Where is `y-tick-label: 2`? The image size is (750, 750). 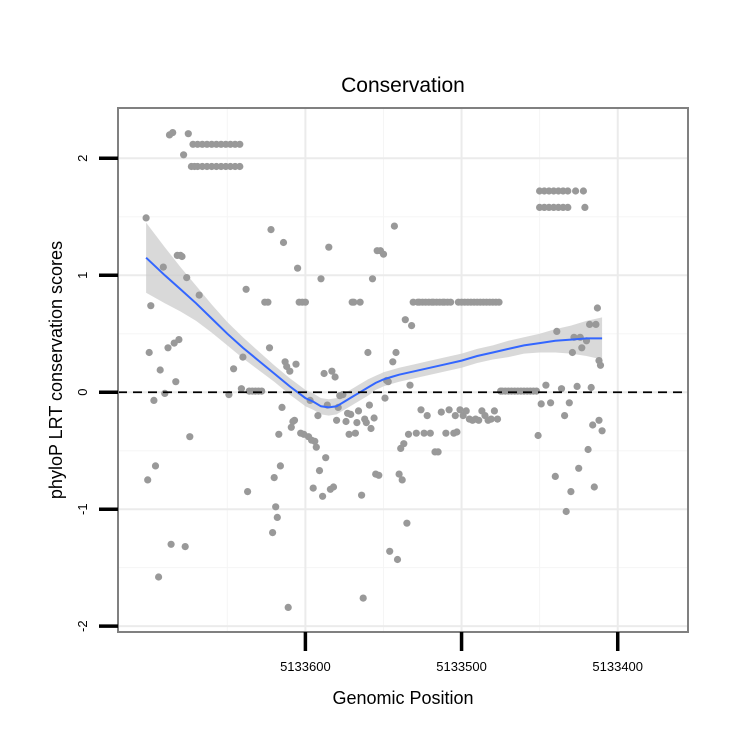
y-tick-label: 2 is located at coordinates (82, 158).